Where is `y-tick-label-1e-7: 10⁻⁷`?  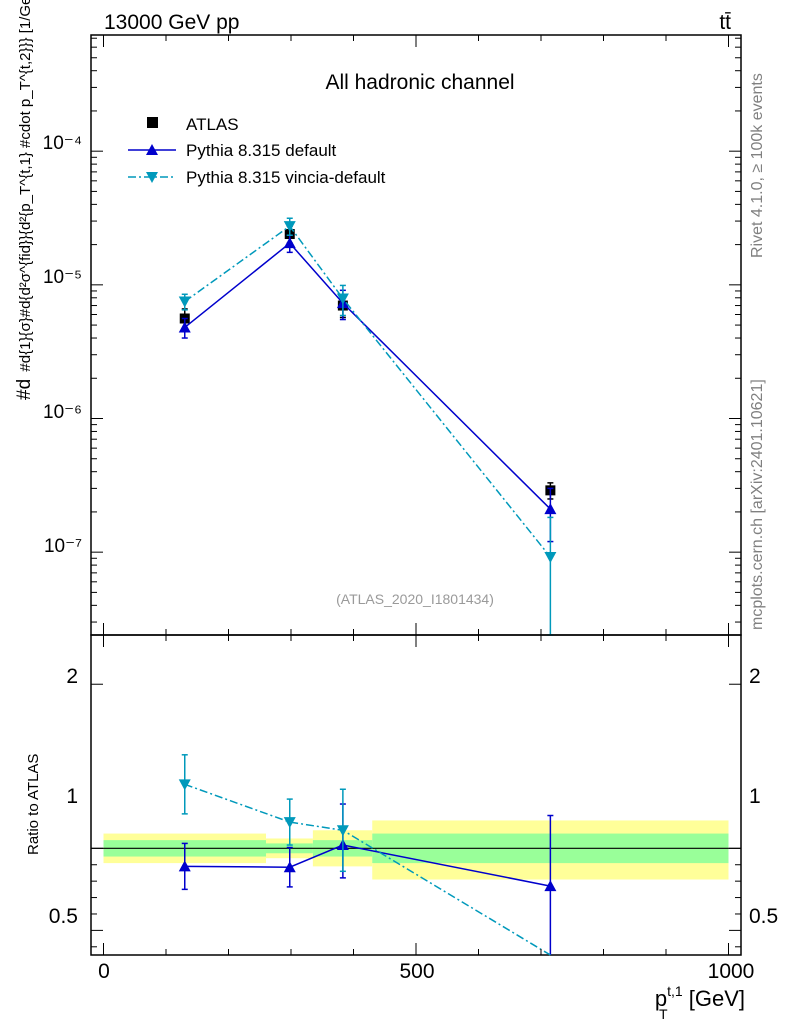
y-tick-label-1e-7: 10⁻⁷ is located at coordinates (63, 546).